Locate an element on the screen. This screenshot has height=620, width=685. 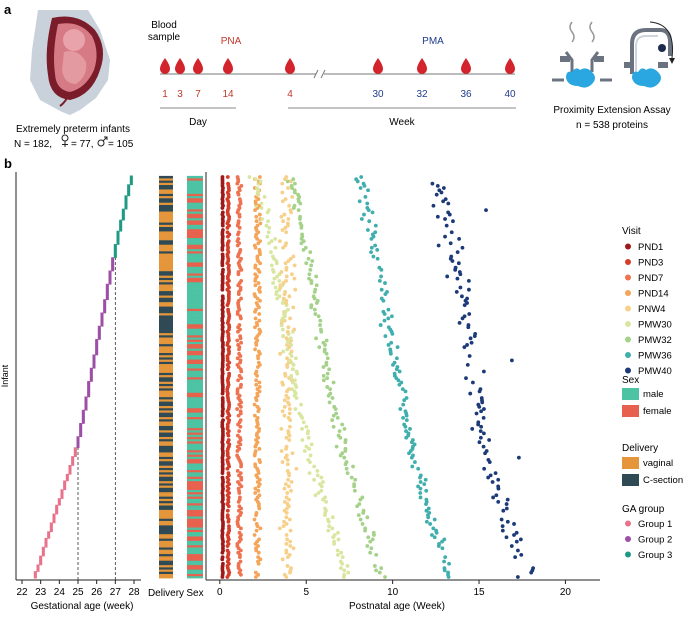
blood-sample-line2: sample is located at coordinates (164, 37).